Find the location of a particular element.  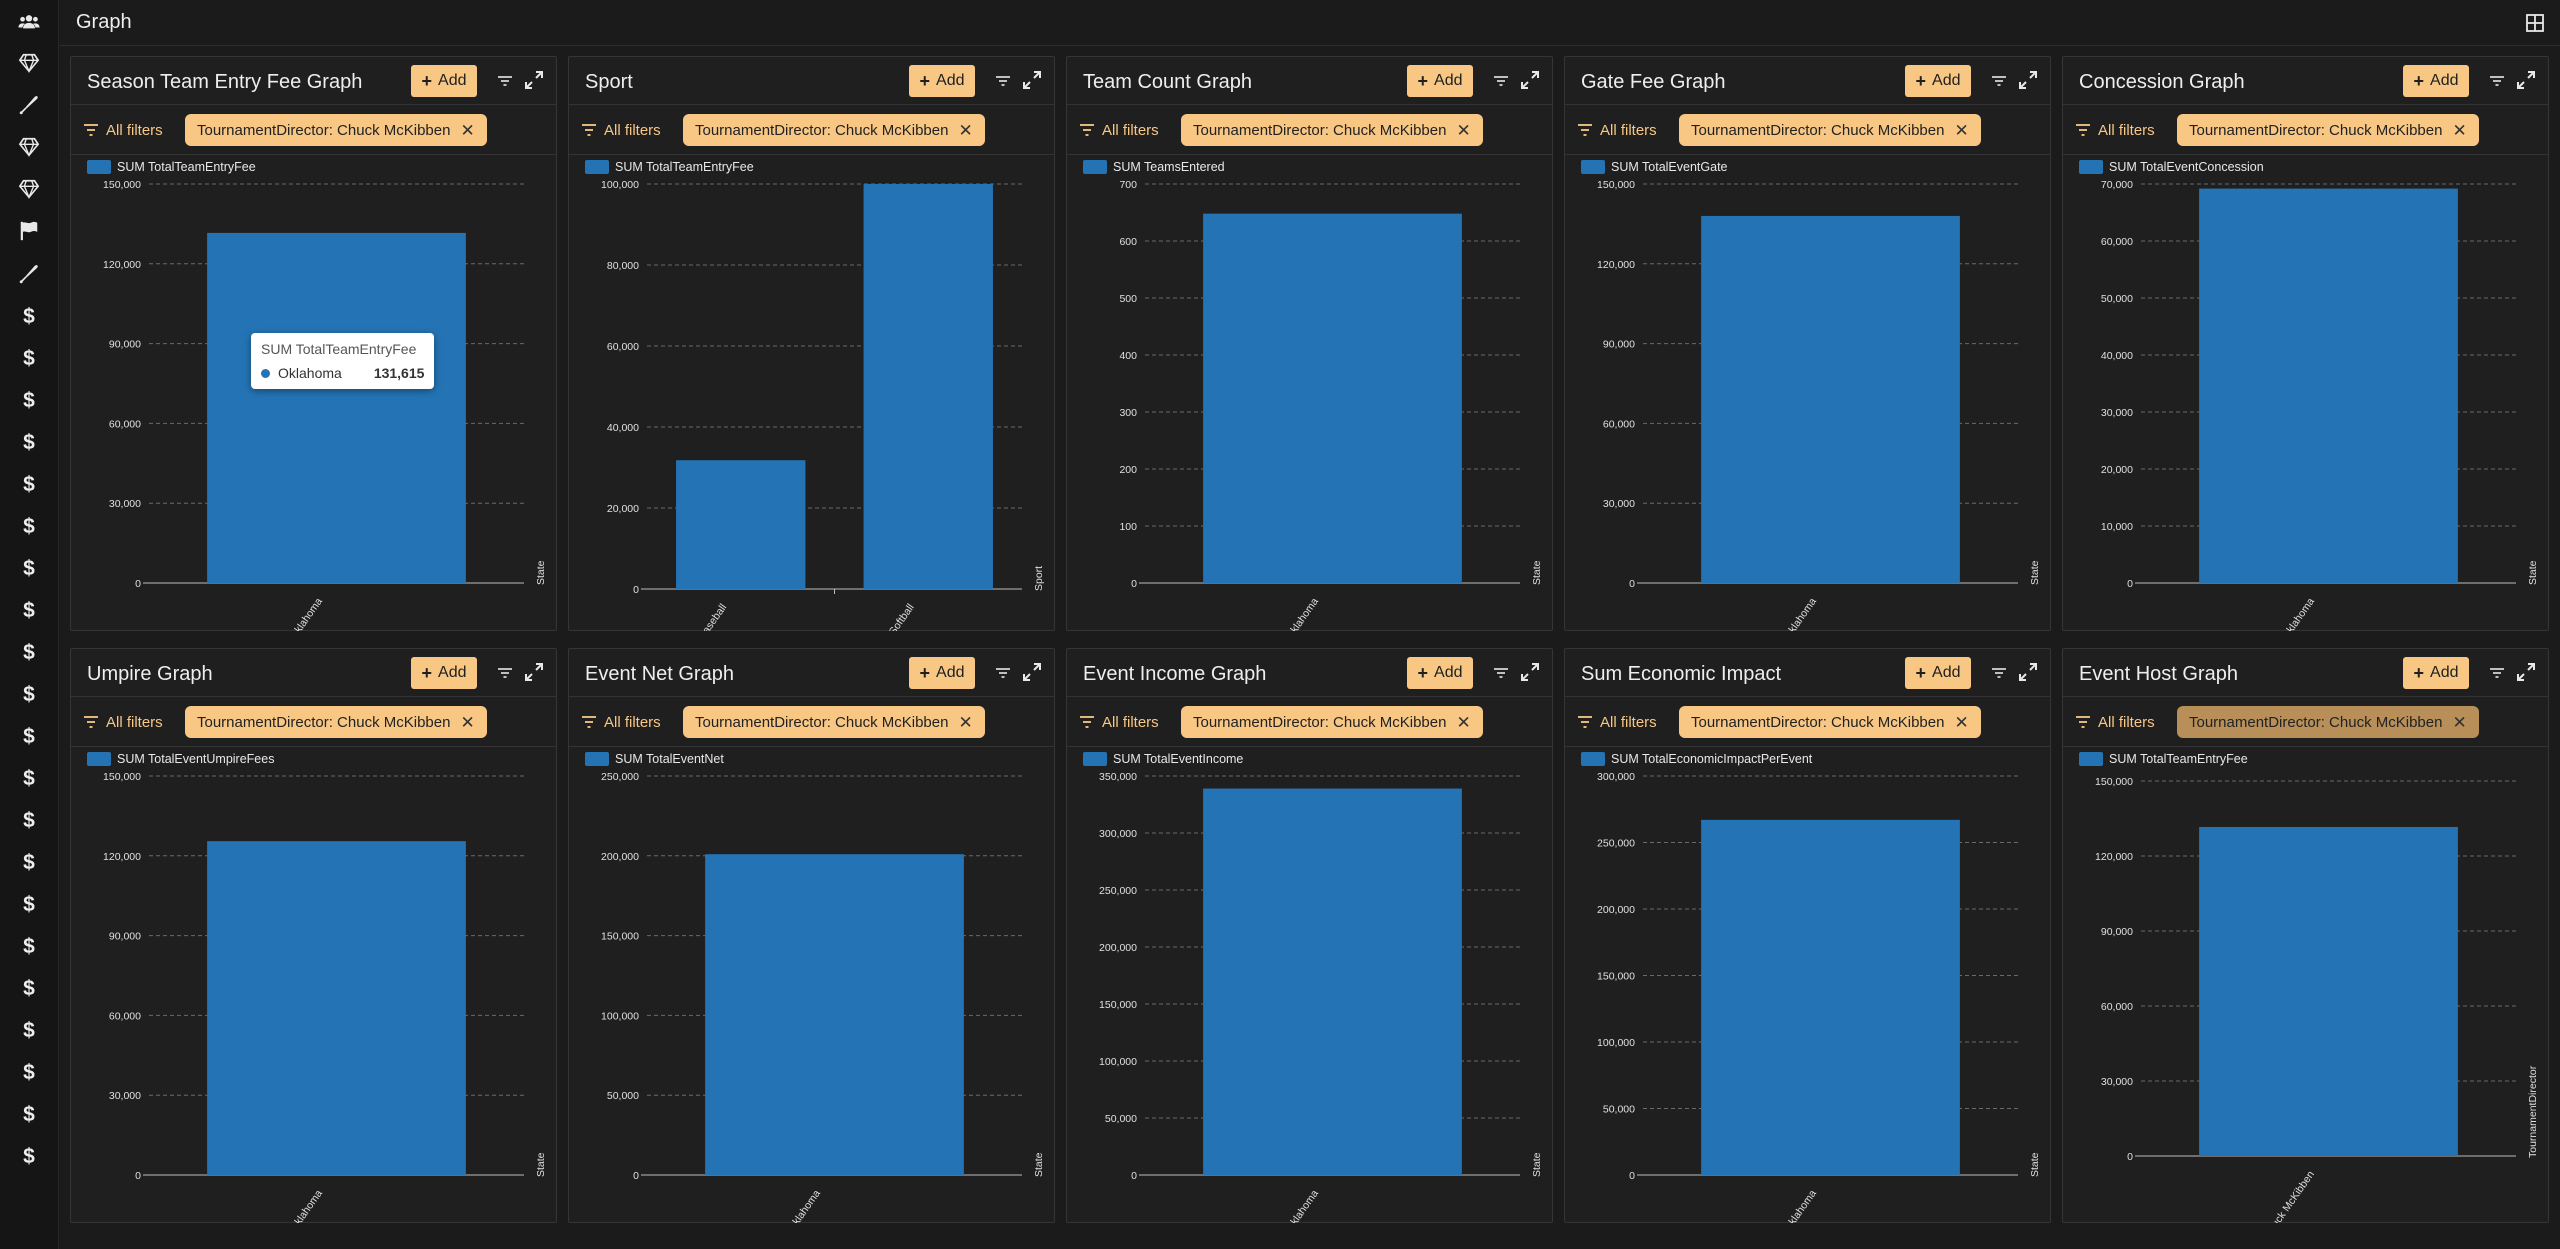

flag-icon is located at coordinates (29, 231).